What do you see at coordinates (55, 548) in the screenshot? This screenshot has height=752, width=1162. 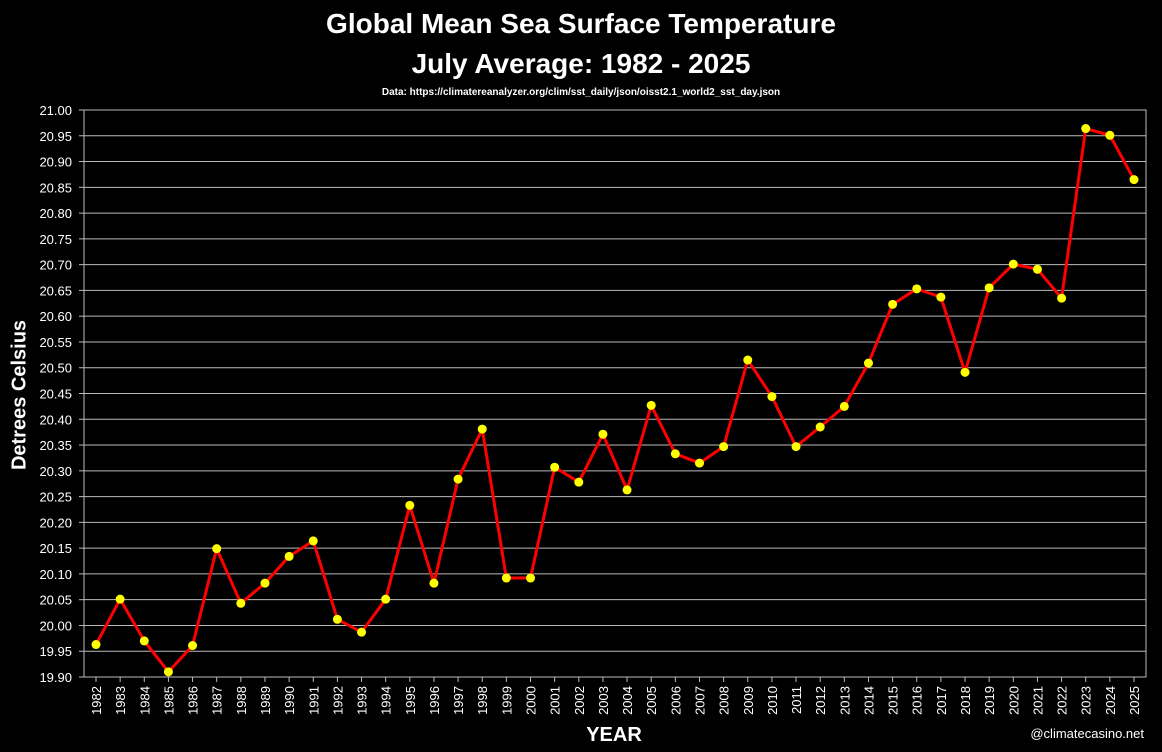 I see `y-tick-label: 20.15` at bounding box center [55, 548].